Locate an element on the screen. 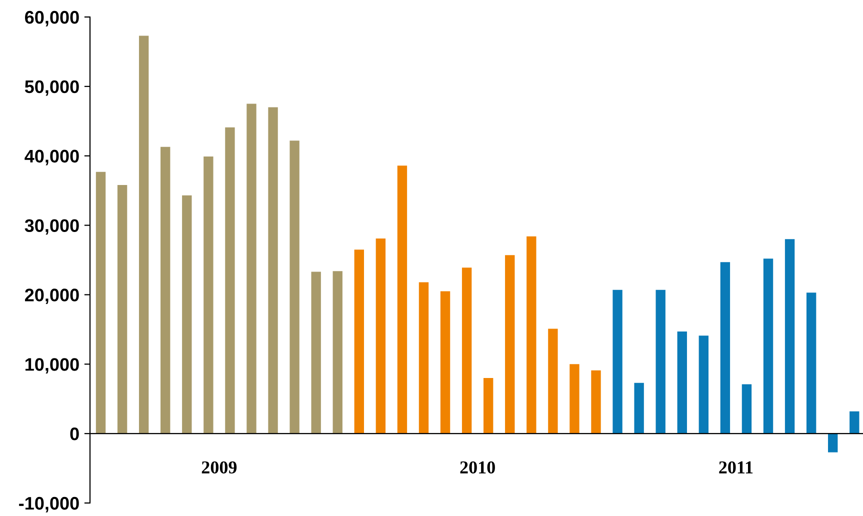 The height and width of the screenshot is (516, 863). y-tick-label: 10,000 is located at coordinates (52, 366).